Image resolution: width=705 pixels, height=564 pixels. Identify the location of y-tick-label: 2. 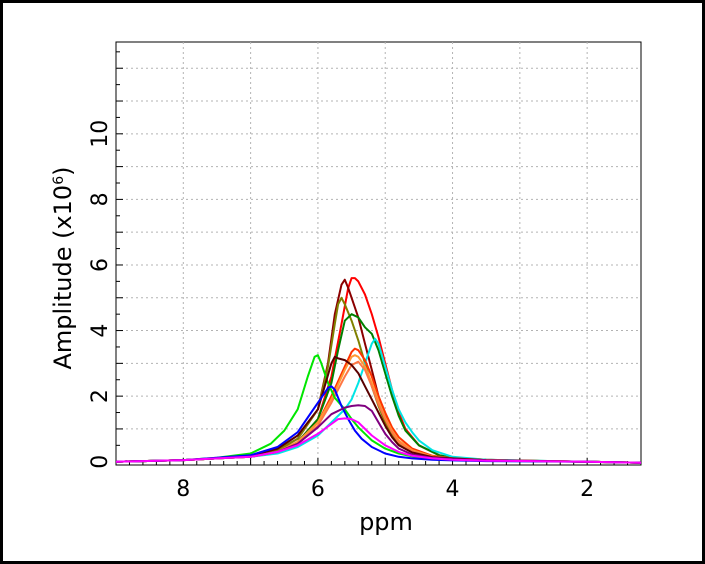
(100, 396).